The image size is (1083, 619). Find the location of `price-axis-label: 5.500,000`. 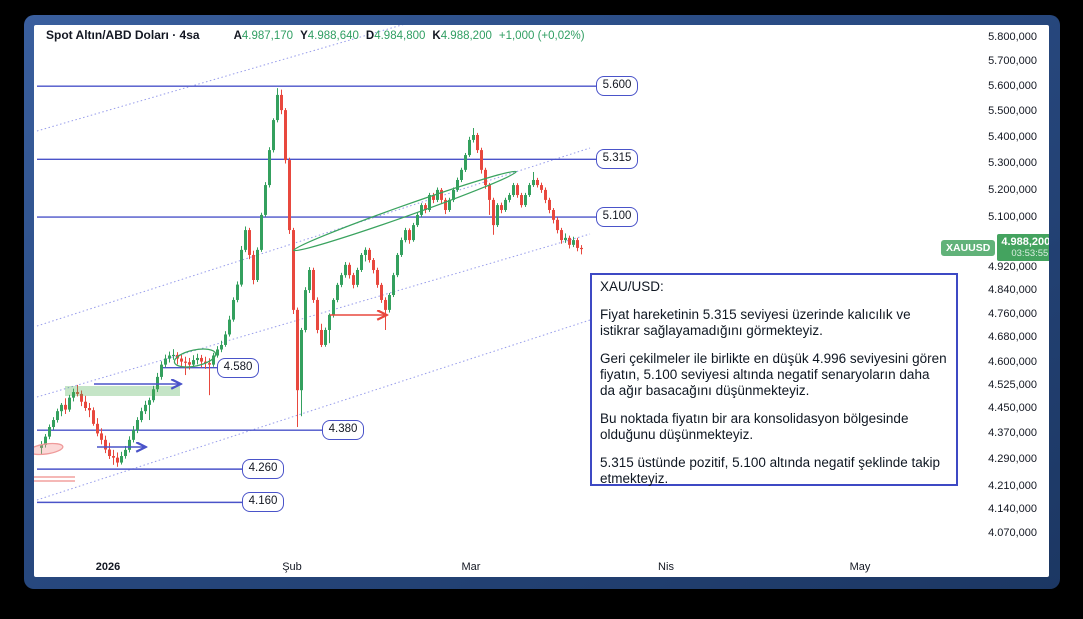

price-axis-label: 5.500,000 is located at coordinates (1012, 111).